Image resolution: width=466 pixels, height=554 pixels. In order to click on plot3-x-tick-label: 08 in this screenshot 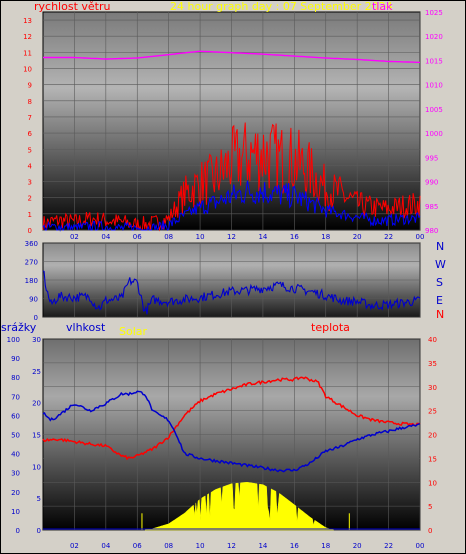, I will do `click(168, 546)`.